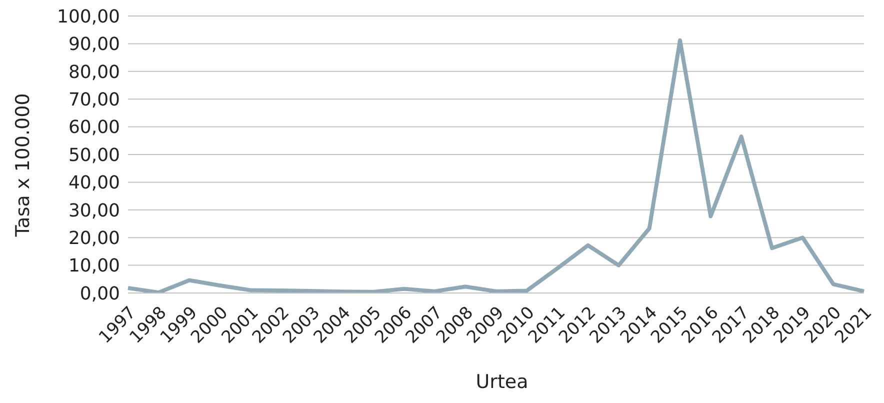 The width and height of the screenshot is (884, 403). What do you see at coordinates (94, 99) in the screenshot?
I see `y-tick-label: 70,00` at bounding box center [94, 99].